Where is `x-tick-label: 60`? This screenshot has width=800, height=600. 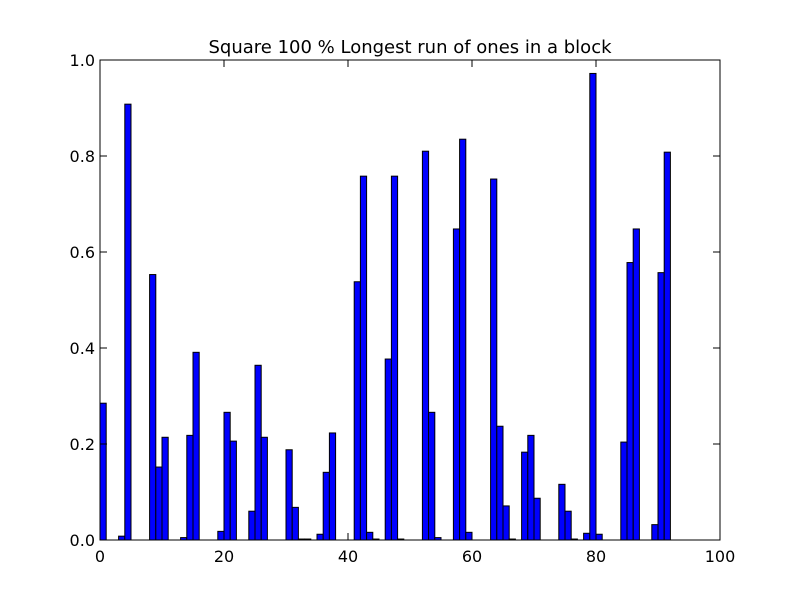 x-tick-label: 60 is located at coordinates (472, 556).